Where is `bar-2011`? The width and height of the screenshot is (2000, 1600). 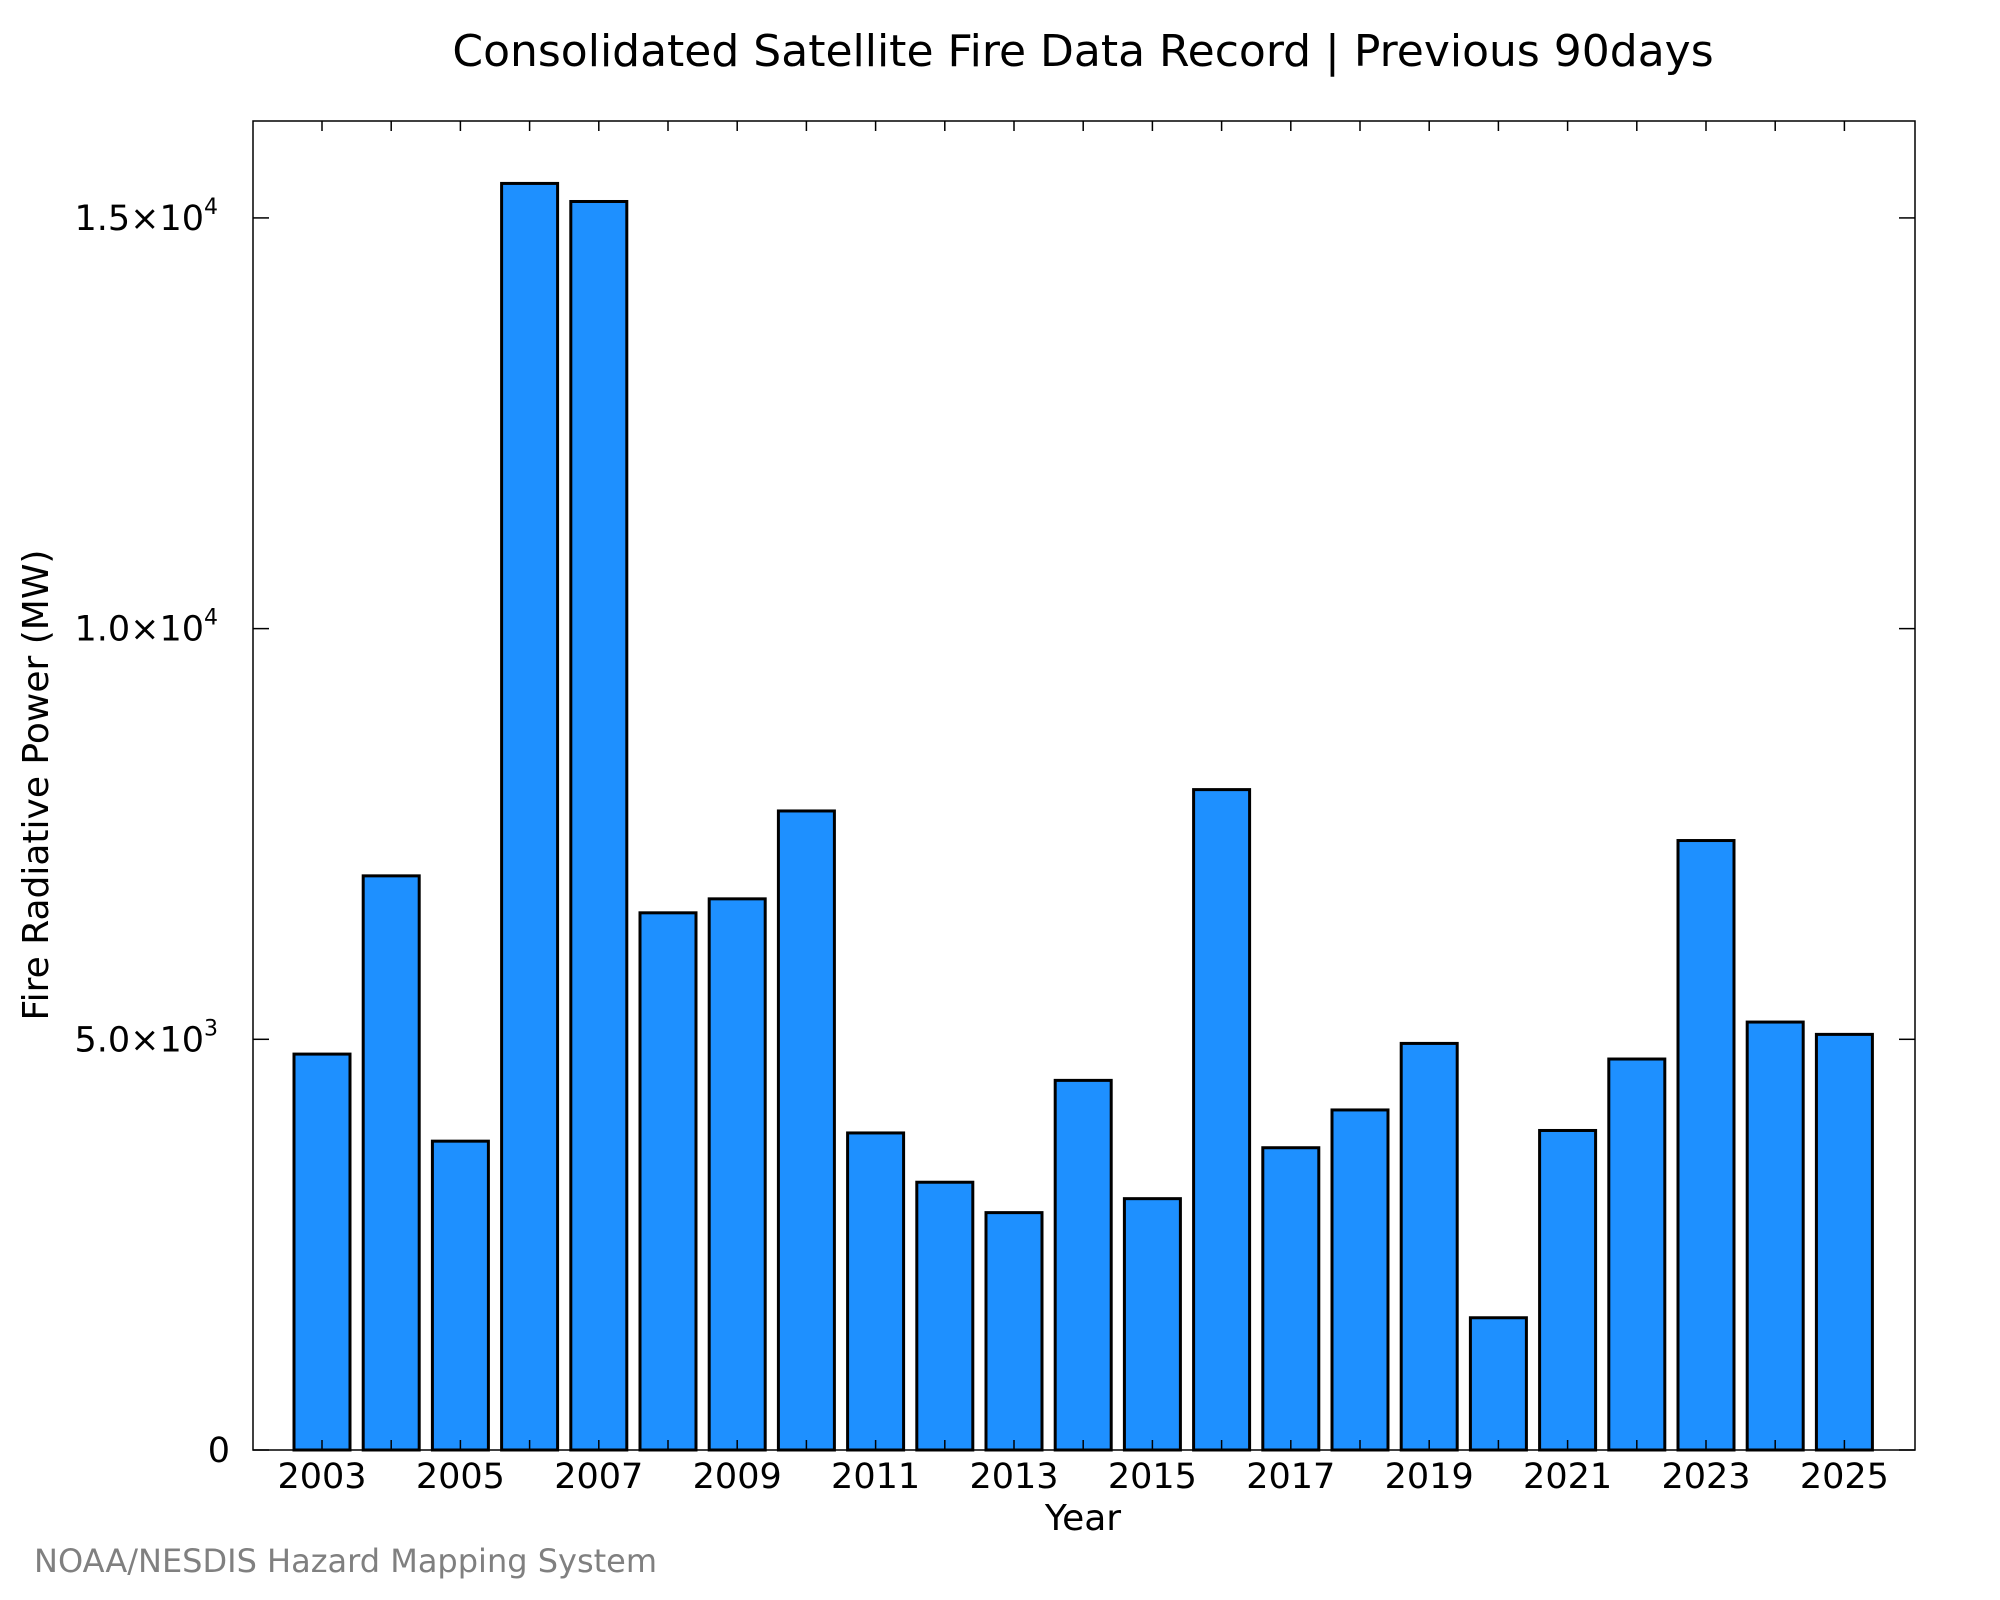 bar-2011 is located at coordinates (876, 1291).